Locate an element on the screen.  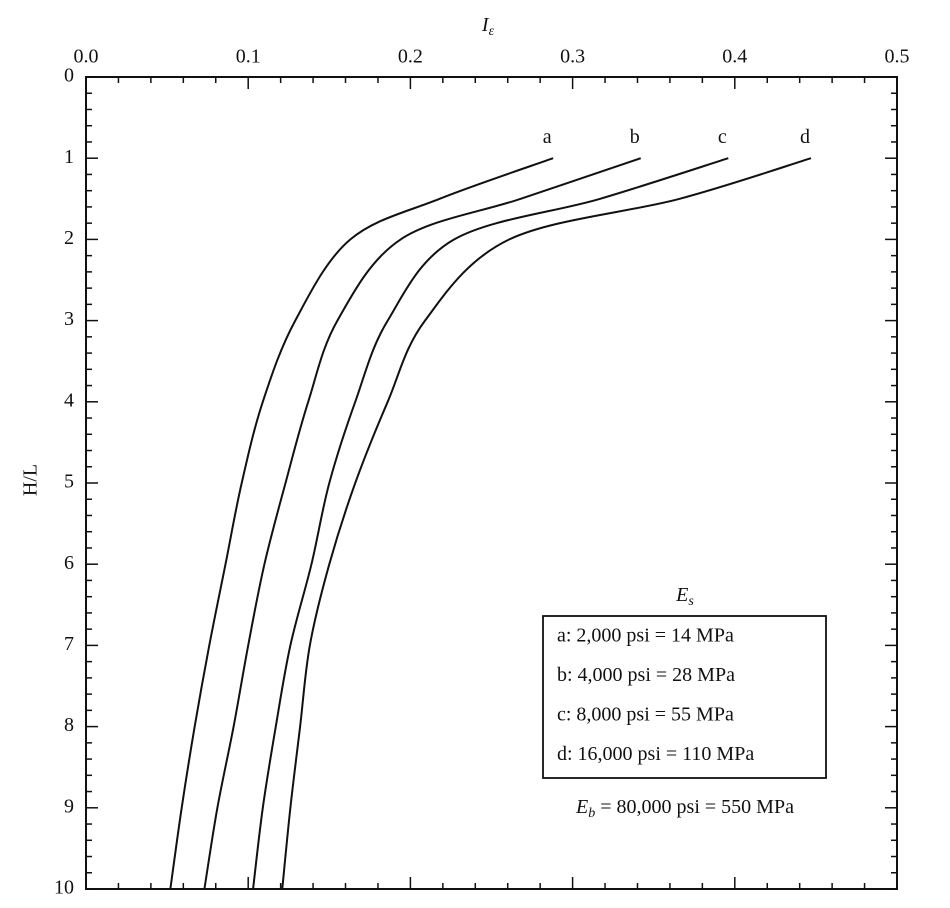
x-tick-label: 0.3 is located at coordinates (572, 57).